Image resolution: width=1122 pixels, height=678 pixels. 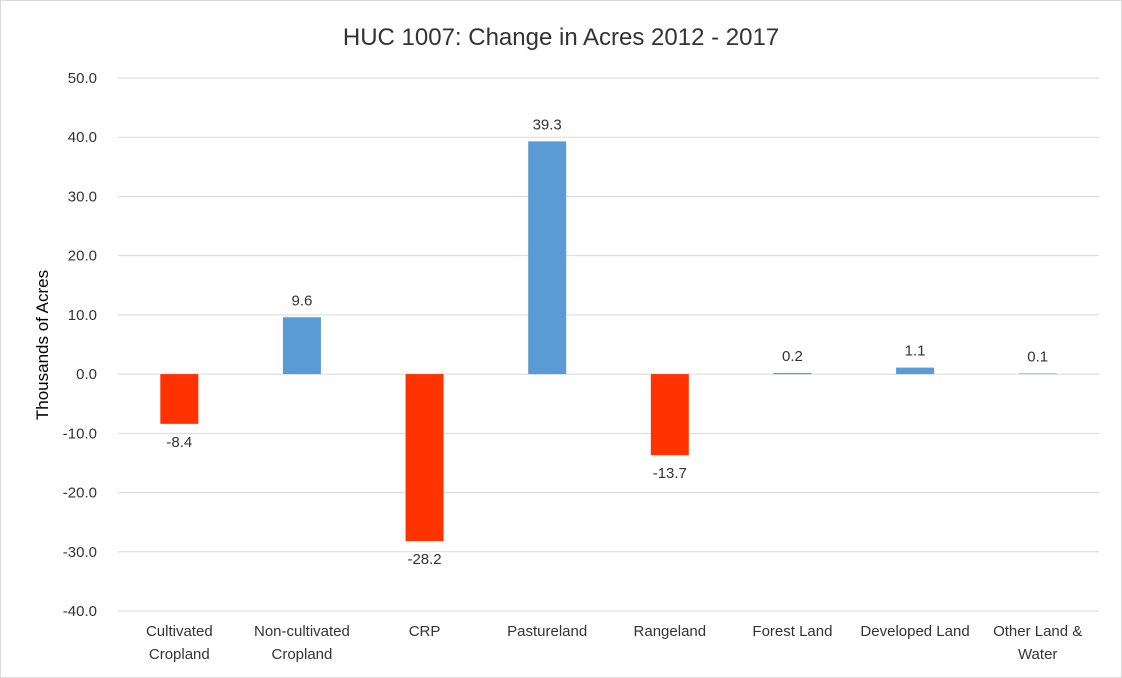 What do you see at coordinates (80, 493) in the screenshot?
I see `y-tick-label: -20.0` at bounding box center [80, 493].